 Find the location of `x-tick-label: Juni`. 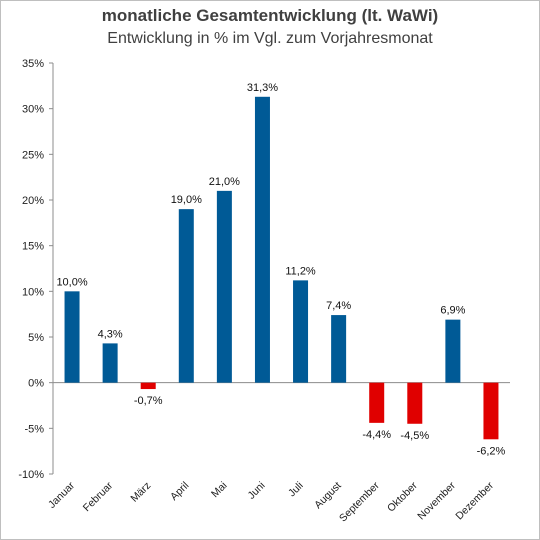

x-tick-label: Juni is located at coordinates (256, 491).